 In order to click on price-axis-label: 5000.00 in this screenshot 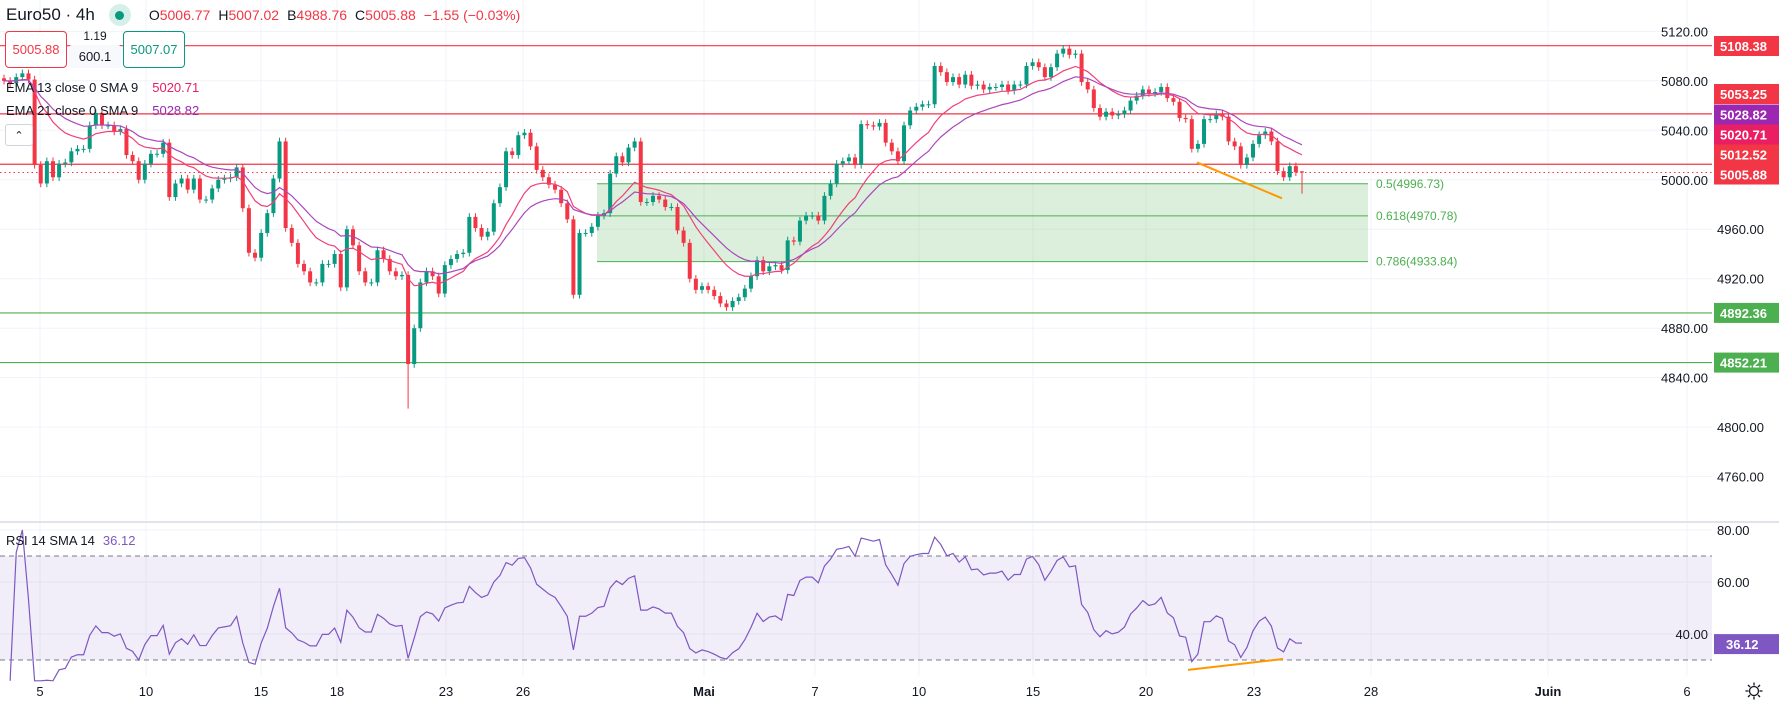, I will do `click(1684, 180)`.